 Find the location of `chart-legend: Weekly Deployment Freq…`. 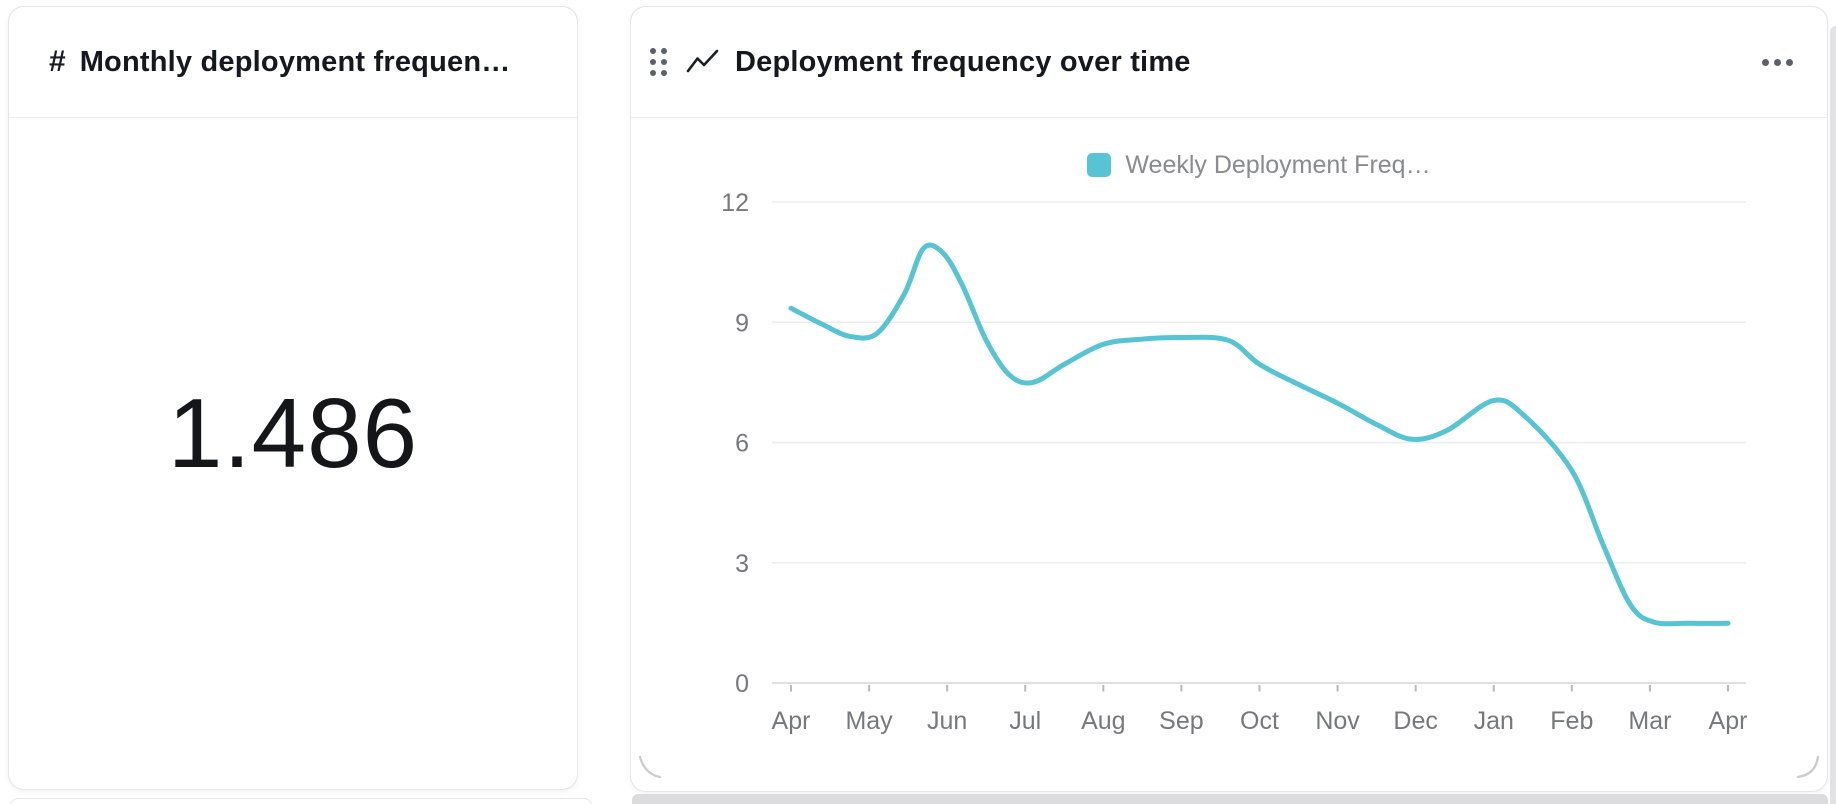

chart-legend: Weekly Deployment Freq… is located at coordinates (1259, 165).